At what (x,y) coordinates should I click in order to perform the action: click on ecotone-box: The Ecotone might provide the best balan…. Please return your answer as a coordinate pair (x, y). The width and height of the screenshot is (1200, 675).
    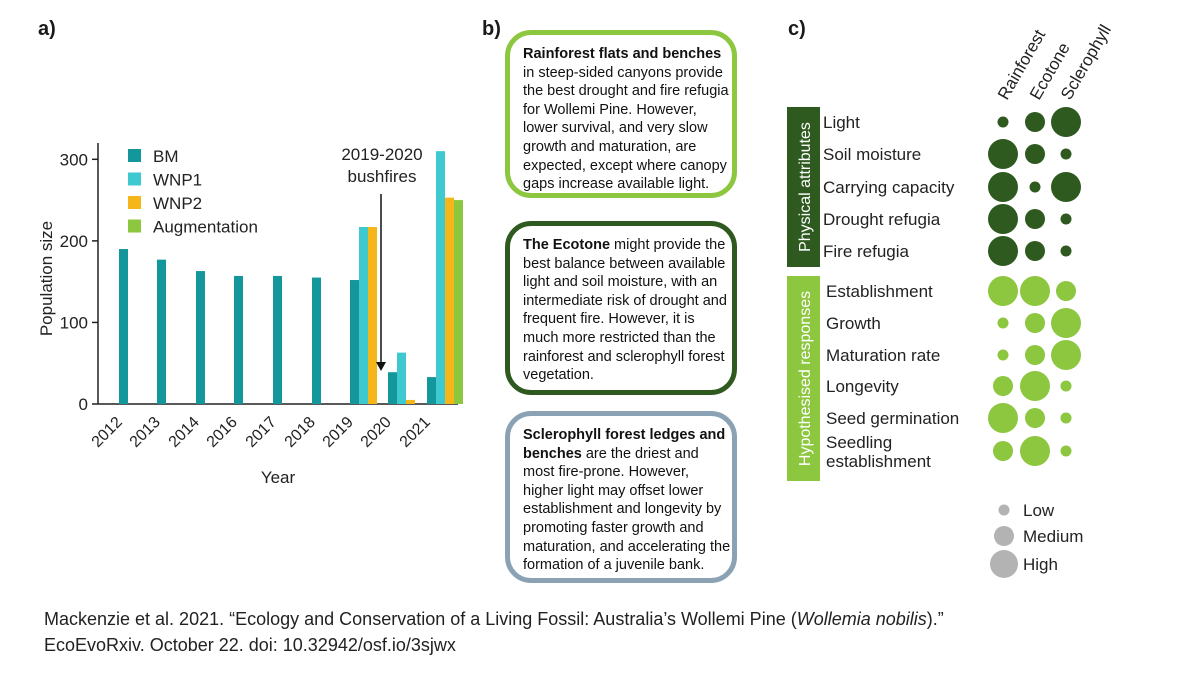
    Looking at the image, I should click on (621, 308).